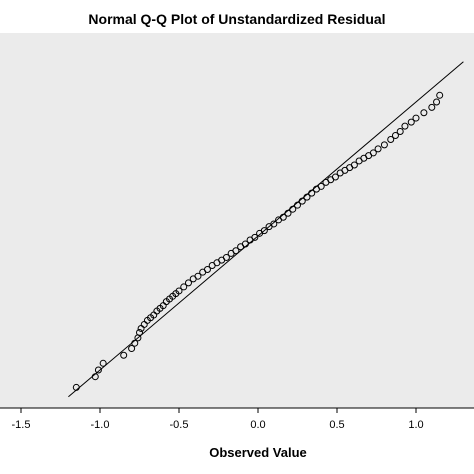 This screenshot has height=474, width=474. I want to click on x-tick-label: 0.5, so click(336, 425).